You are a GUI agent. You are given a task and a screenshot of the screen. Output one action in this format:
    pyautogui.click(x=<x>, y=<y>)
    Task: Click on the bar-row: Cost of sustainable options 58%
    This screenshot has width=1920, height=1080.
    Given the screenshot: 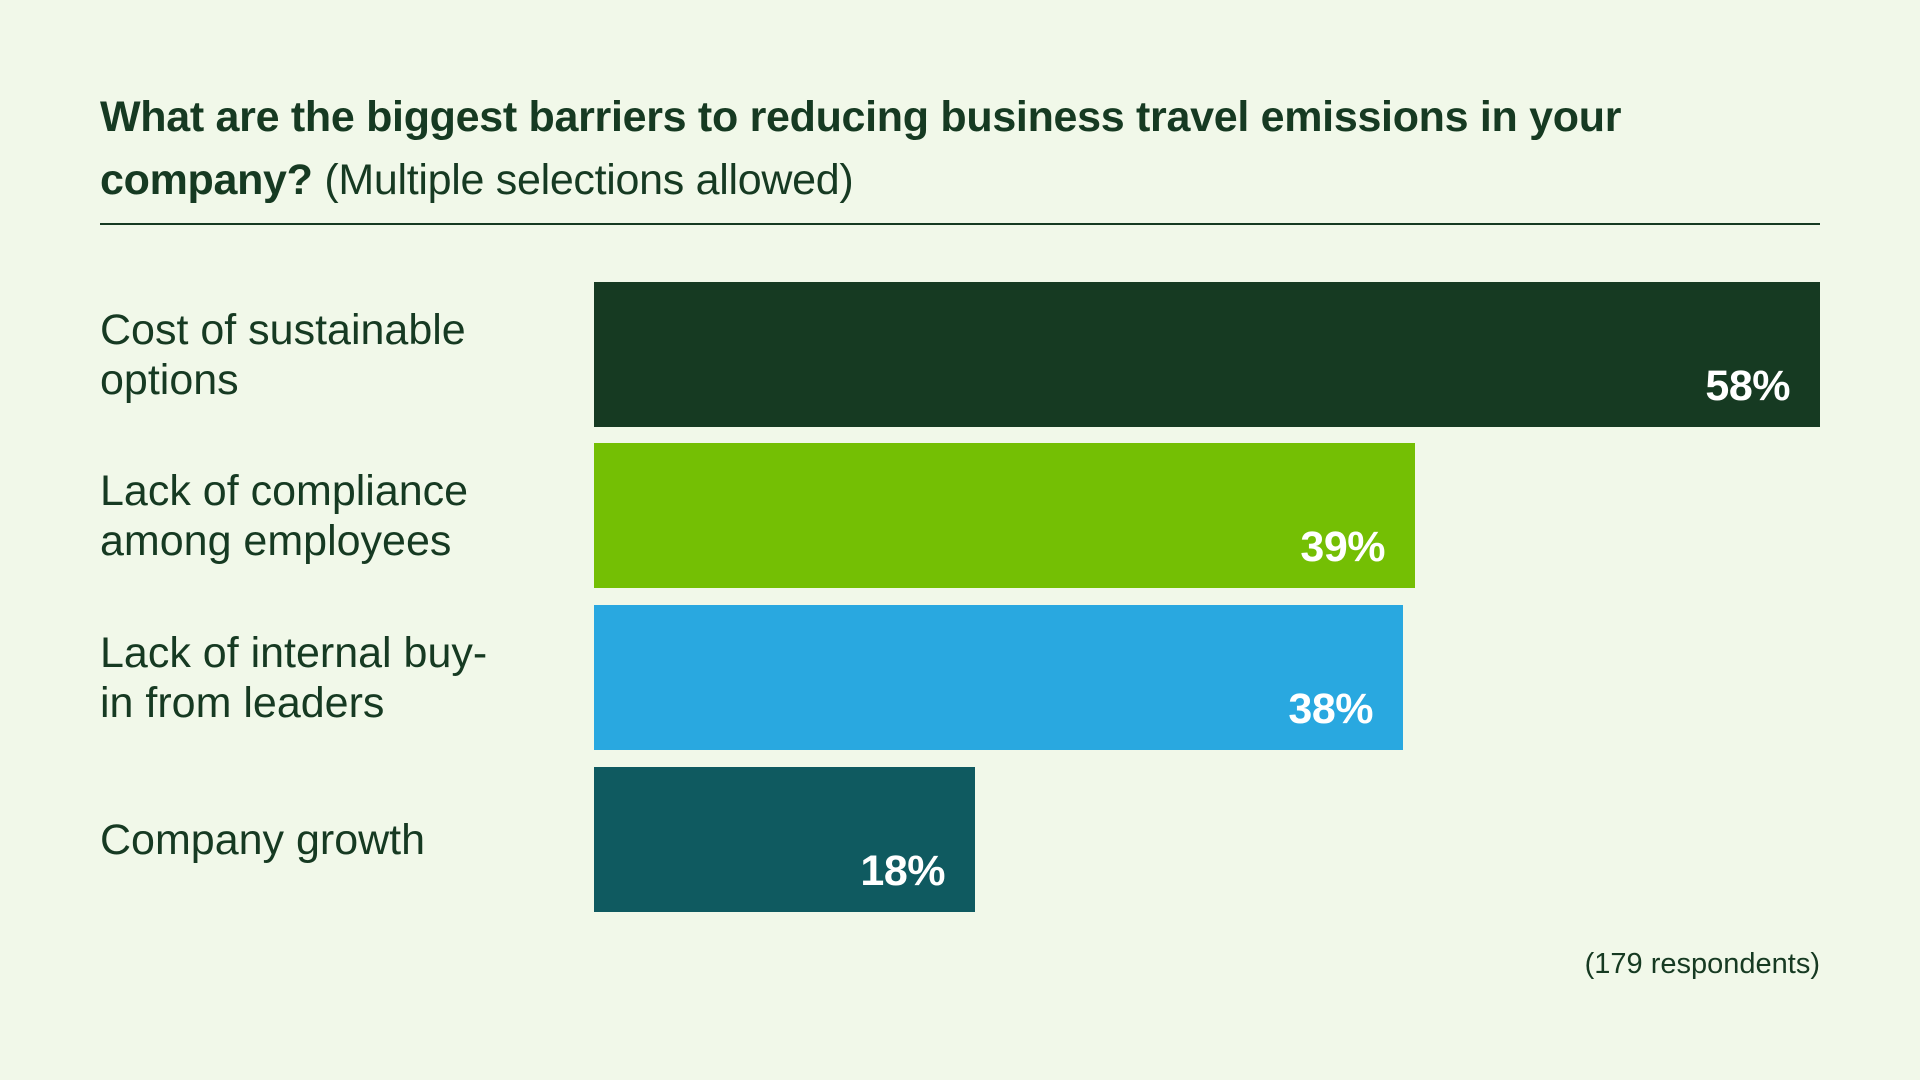 What is the action you would take?
    pyautogui.click(x=960, y=354)
    